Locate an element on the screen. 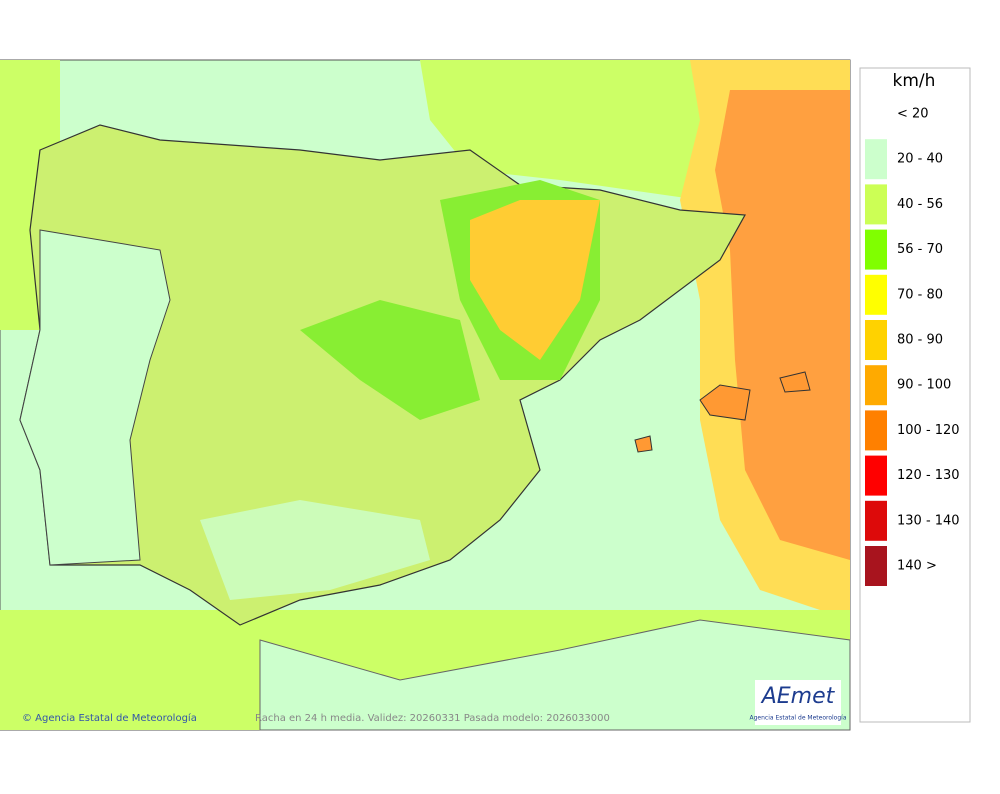 The width and height of the screenshot is (1000, 794). legend-label: 40 - 56 is located at coordinates (920, 204).